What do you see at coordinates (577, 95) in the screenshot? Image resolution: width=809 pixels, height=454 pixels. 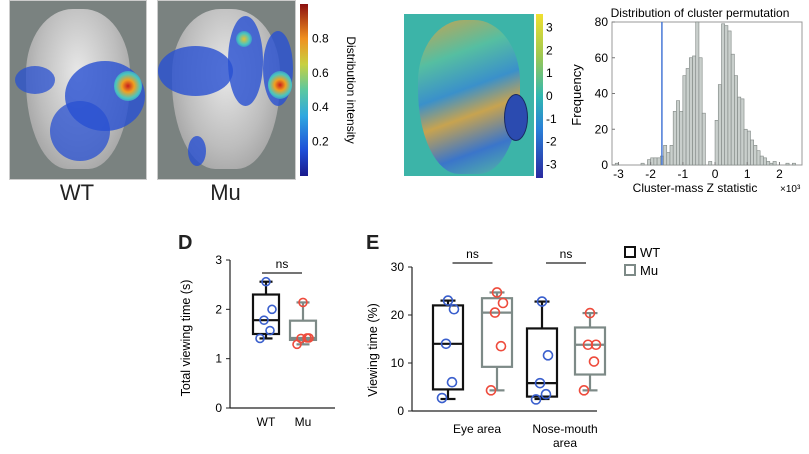 I see `histogram-ylabel: Frequency` at bounding box center [577, 95].